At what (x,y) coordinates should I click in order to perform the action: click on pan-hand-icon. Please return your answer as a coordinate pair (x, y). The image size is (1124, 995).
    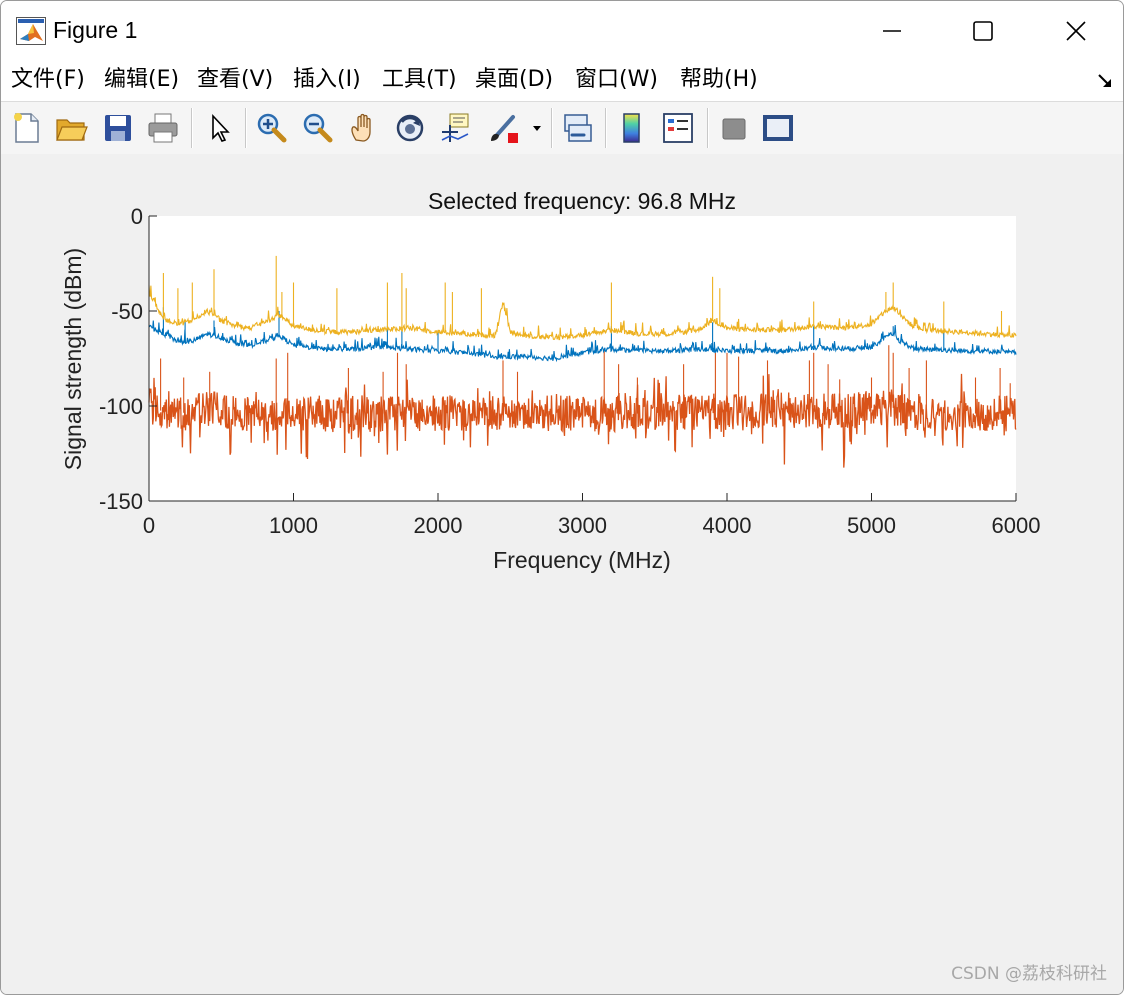
    Looking at the image, I should click on (364, 128).